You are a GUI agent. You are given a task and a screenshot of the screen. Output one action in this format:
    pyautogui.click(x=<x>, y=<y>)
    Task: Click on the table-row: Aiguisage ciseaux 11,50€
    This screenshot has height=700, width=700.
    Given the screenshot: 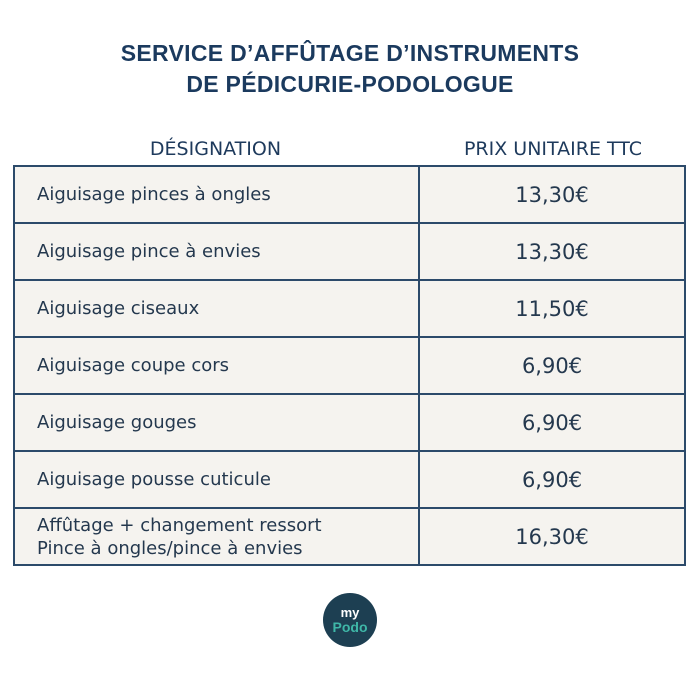 What is the action you would take?
    pyautogui.click(x=349, y=307)
    